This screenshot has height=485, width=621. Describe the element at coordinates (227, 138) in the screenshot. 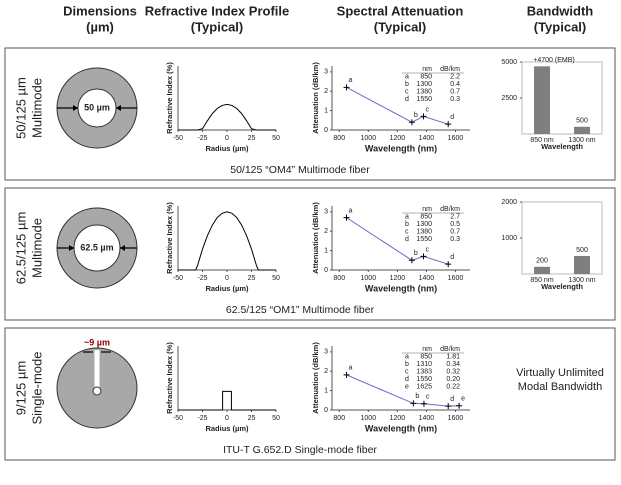

I see `x-tick-label: 0` at that location.